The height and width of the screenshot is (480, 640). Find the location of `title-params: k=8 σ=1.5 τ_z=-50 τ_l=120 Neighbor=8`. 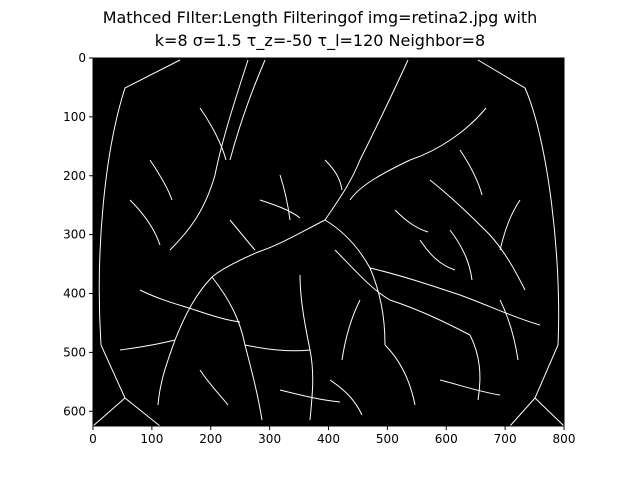

title-params: k=8 σ=1.5 τ_z=-50 τ_l=120 Neighbor=8 is located at coordinates (320, 40).